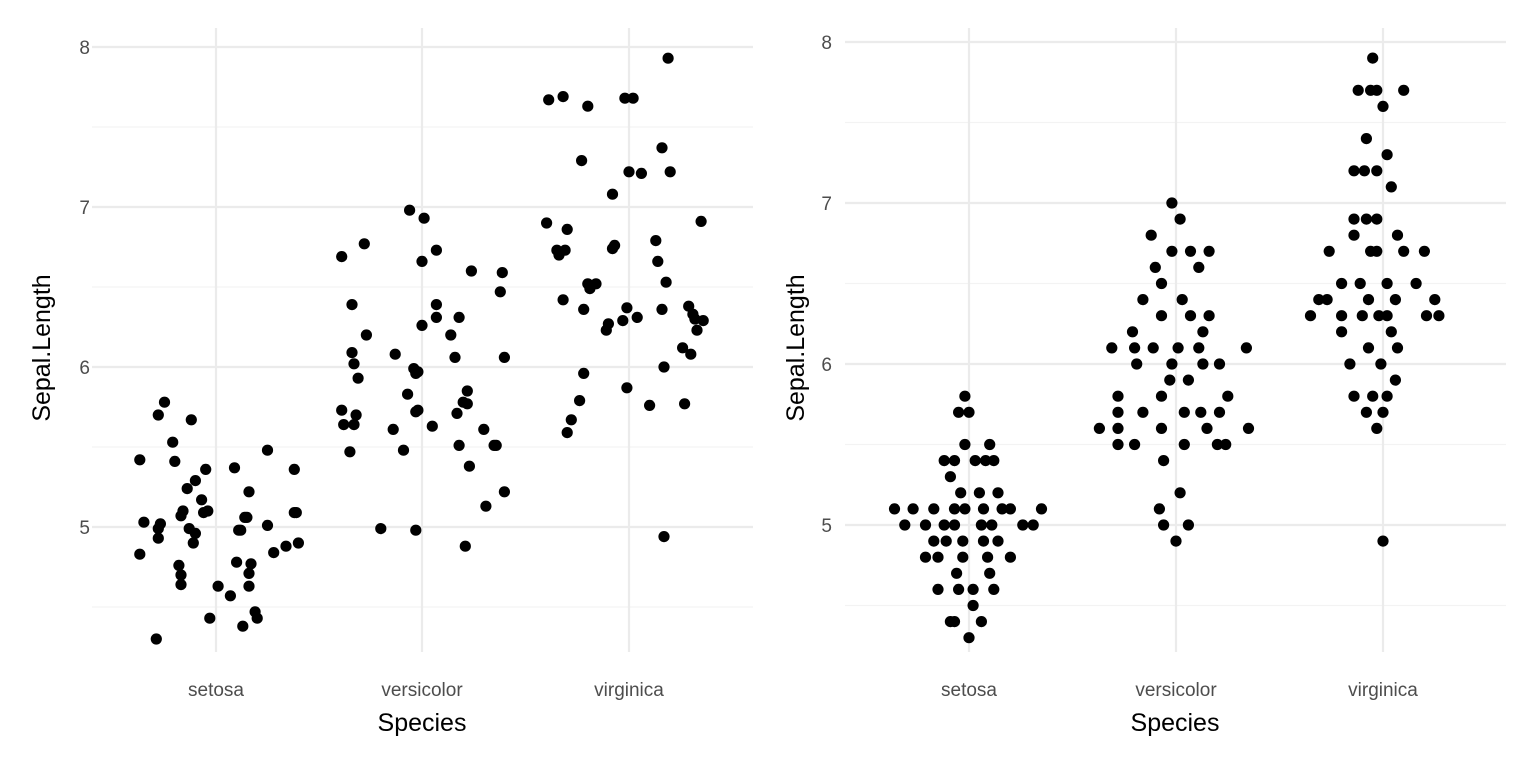  Describe the element at coordinates (84, 368) in the screenshot. I see `y-tick-label: 6` at that location.